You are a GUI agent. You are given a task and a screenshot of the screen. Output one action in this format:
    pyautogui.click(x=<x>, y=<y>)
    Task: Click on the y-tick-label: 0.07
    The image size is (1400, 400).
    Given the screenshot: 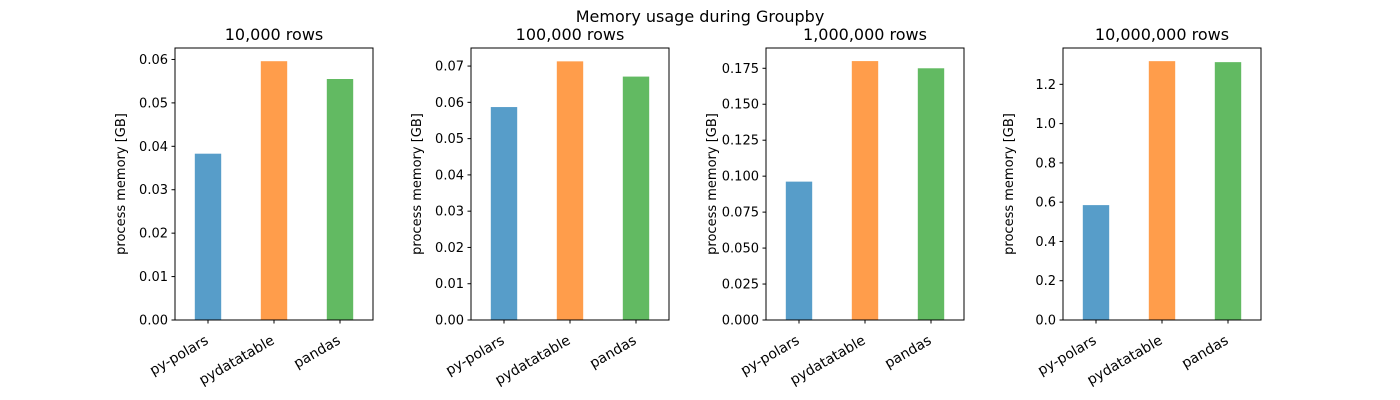 What is the action you would take?
    pyautogui.click(x=449, y=67)
    